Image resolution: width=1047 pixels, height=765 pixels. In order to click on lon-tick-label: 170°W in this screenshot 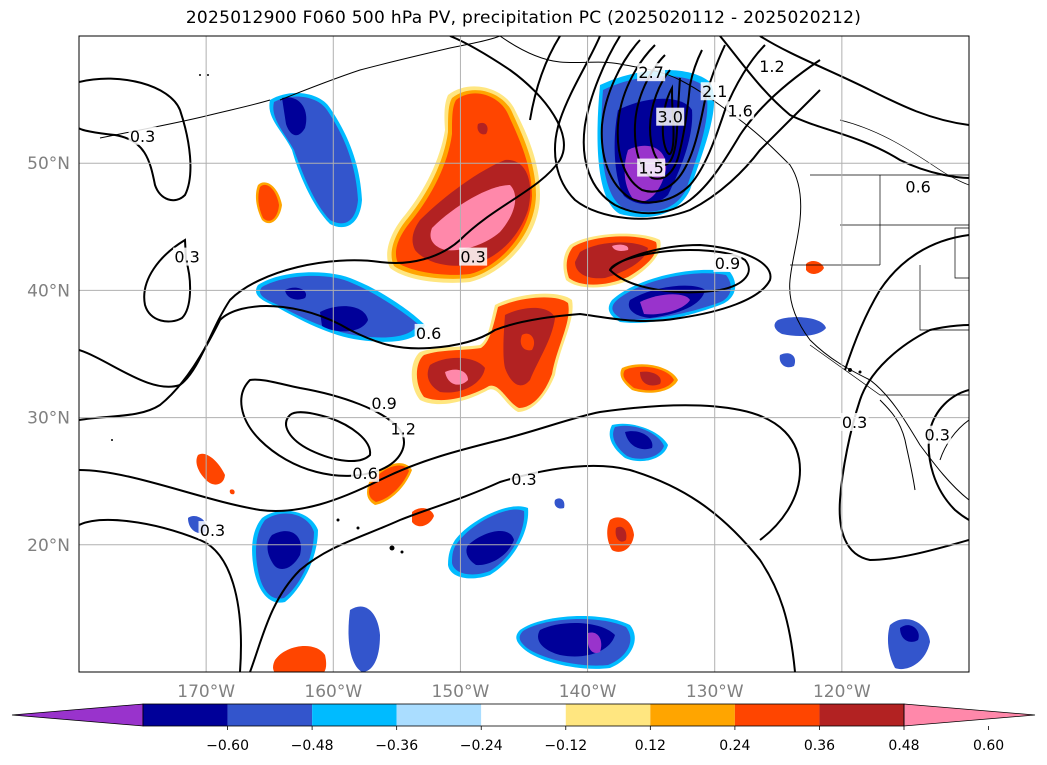, I will do `click(206, 692)`.